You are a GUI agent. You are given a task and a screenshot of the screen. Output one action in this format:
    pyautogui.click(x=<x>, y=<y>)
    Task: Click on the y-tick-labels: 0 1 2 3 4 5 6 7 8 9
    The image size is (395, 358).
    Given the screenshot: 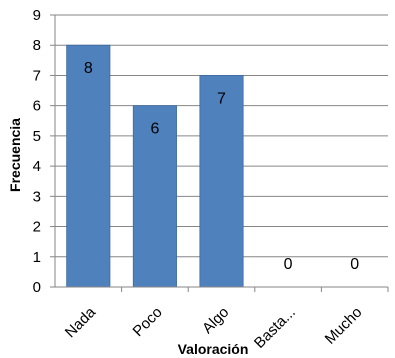 What is the action you would take?
    pyautogui.click(x=37, y=151)
    